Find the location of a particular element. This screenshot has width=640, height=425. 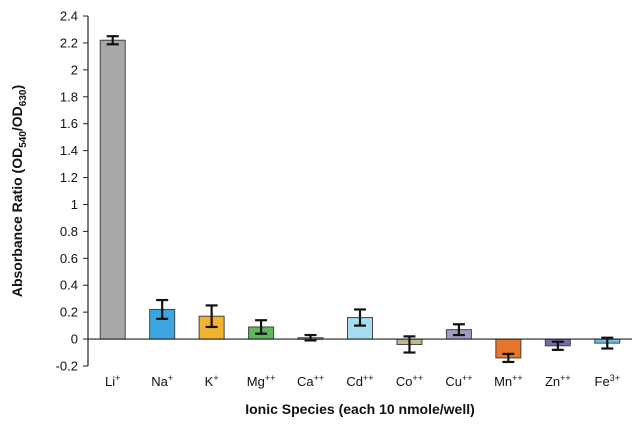

x-category-label: Co++ is located at coordinates (409, 381).